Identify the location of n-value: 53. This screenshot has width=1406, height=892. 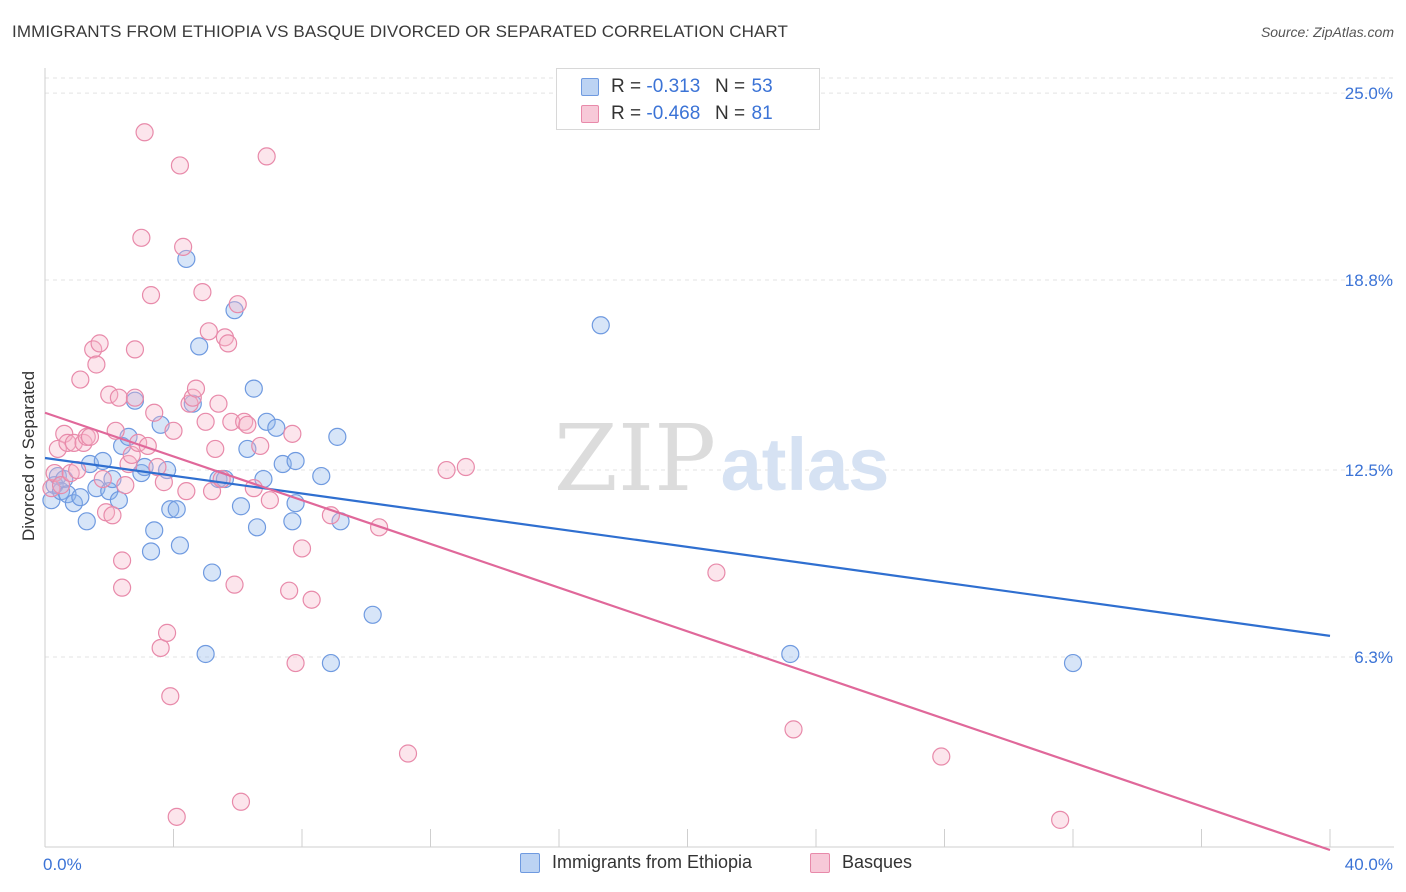
(762, 86).